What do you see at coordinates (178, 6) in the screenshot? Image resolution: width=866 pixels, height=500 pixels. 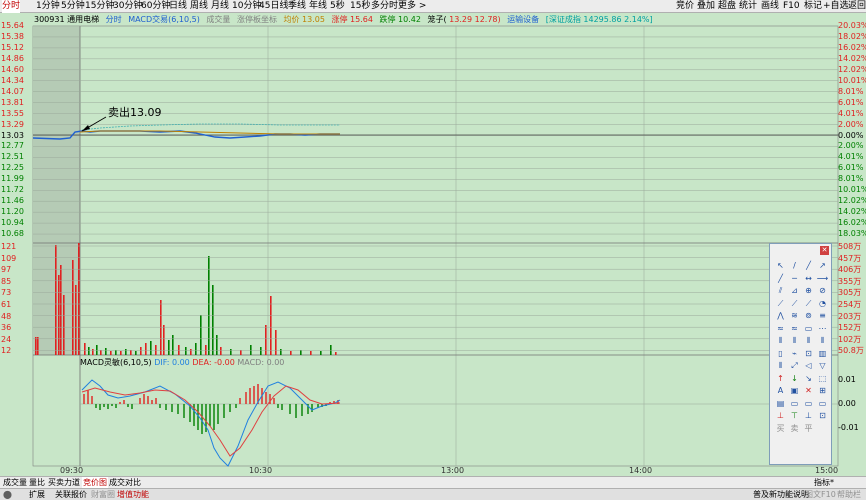 I see `tf-day: 日线` at bounding box center [178, 6].